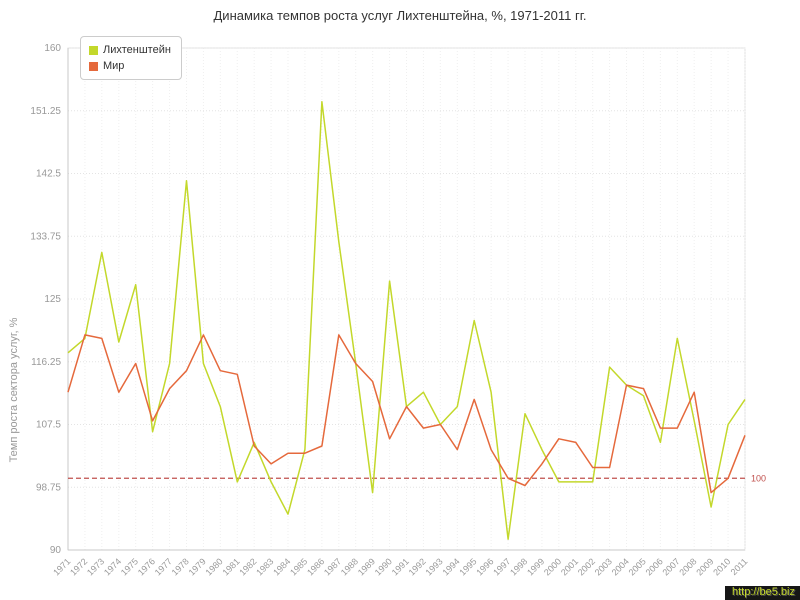 The image size is (800, 600). Describe the element at coordinates (400, 566) in the screenshot. I see `x-tick-label: 1991` at that location.